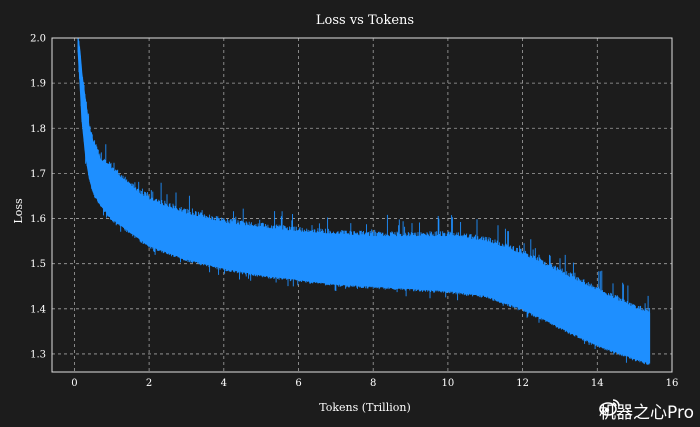 This screenshot has width=700, height=427. What do you see at coordinates (149, 383) in the screenshot?
I see `x-tick-label: 2` at bounding box center [149, 383].